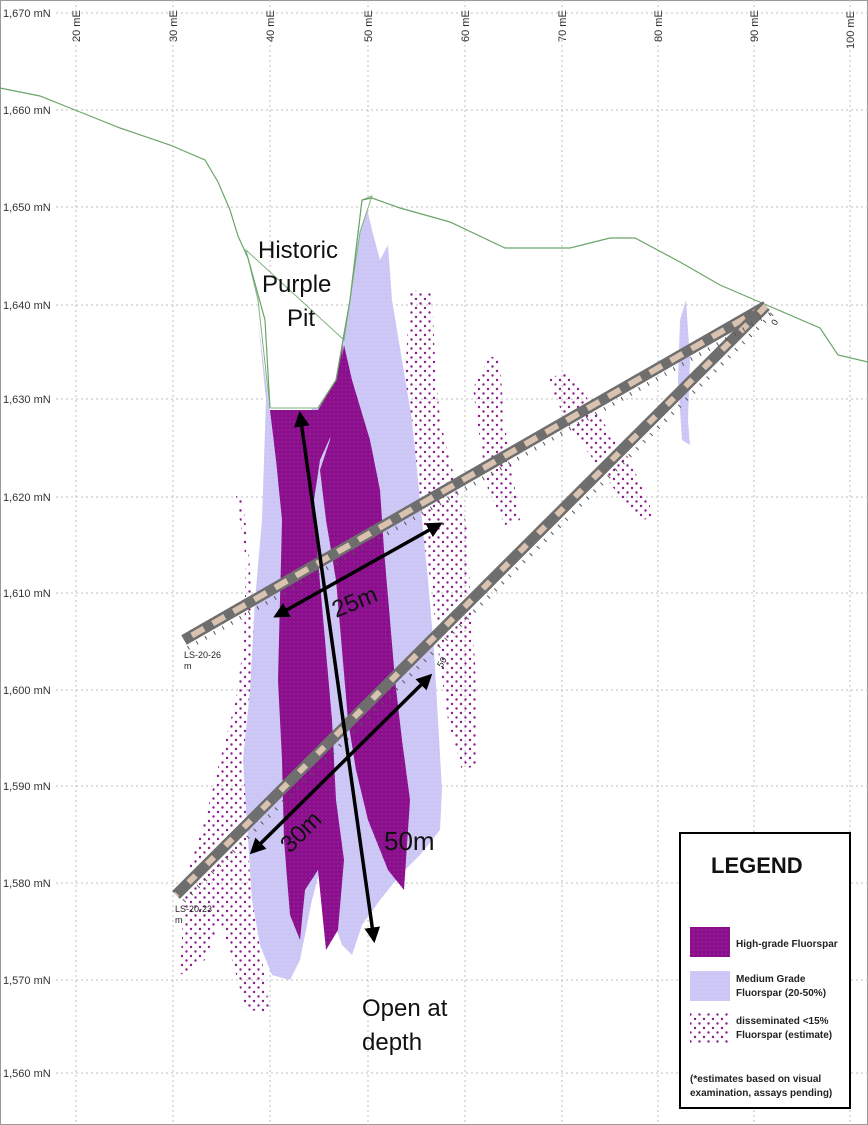  Describe the element at coordinates (771, 979) in the screenshot. I see `legend-label-medium-grade-1: Medium Grade` at that location.